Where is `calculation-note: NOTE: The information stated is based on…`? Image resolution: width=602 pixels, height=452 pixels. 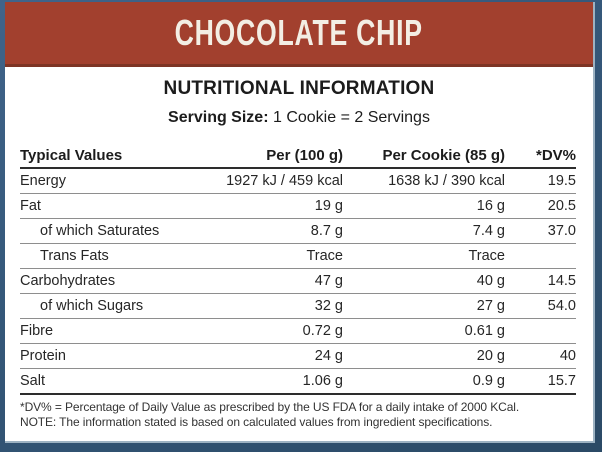 calculation-note: NOTE: The information stated is based on… is located at coordinates (256, 421).